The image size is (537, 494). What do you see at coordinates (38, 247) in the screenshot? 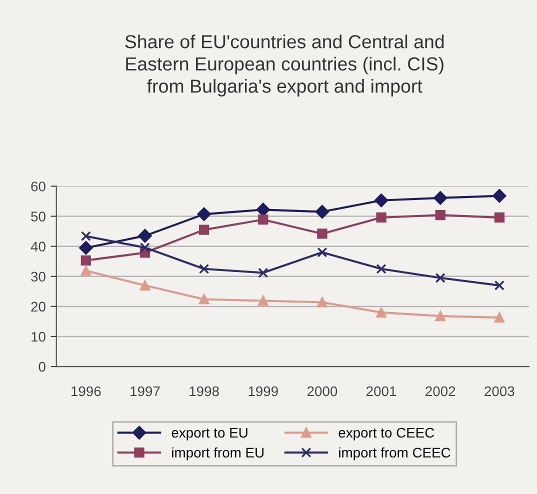
I see `y-tick-label: 40` at bounding box center [38, 247].